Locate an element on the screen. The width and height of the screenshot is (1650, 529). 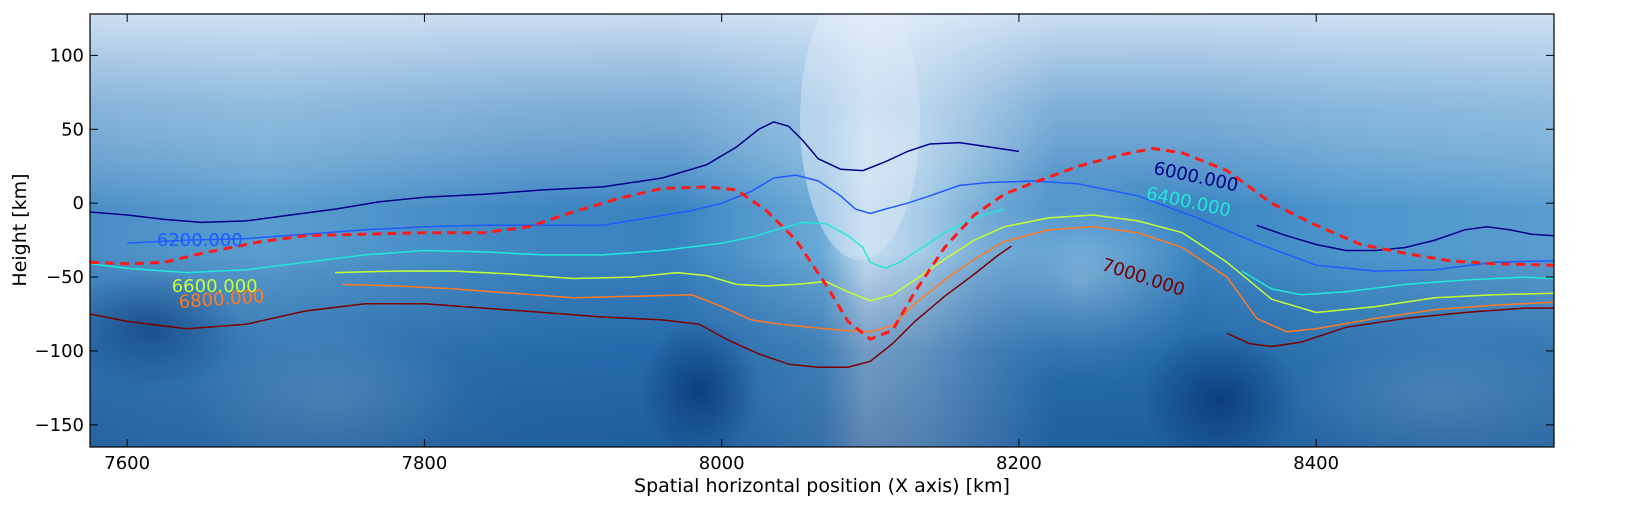
y-tick-label: −150 is located at coordinates (59, 425).